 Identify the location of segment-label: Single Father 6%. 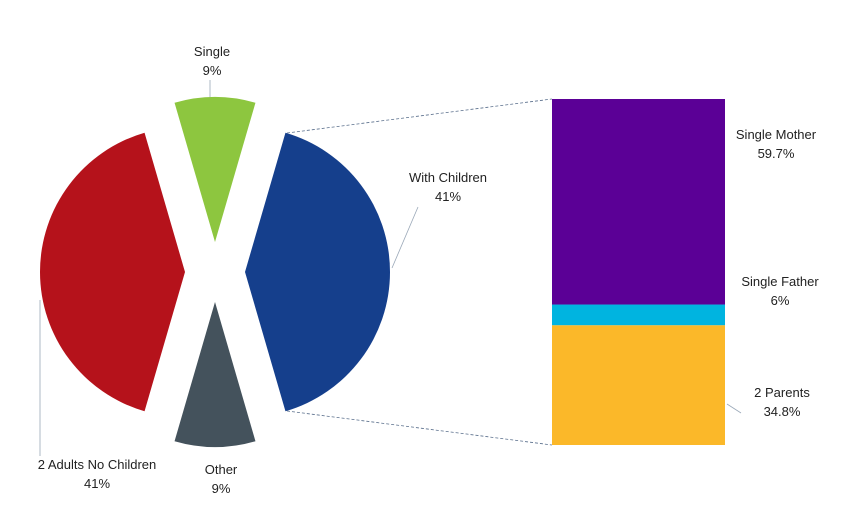
(780, 291).